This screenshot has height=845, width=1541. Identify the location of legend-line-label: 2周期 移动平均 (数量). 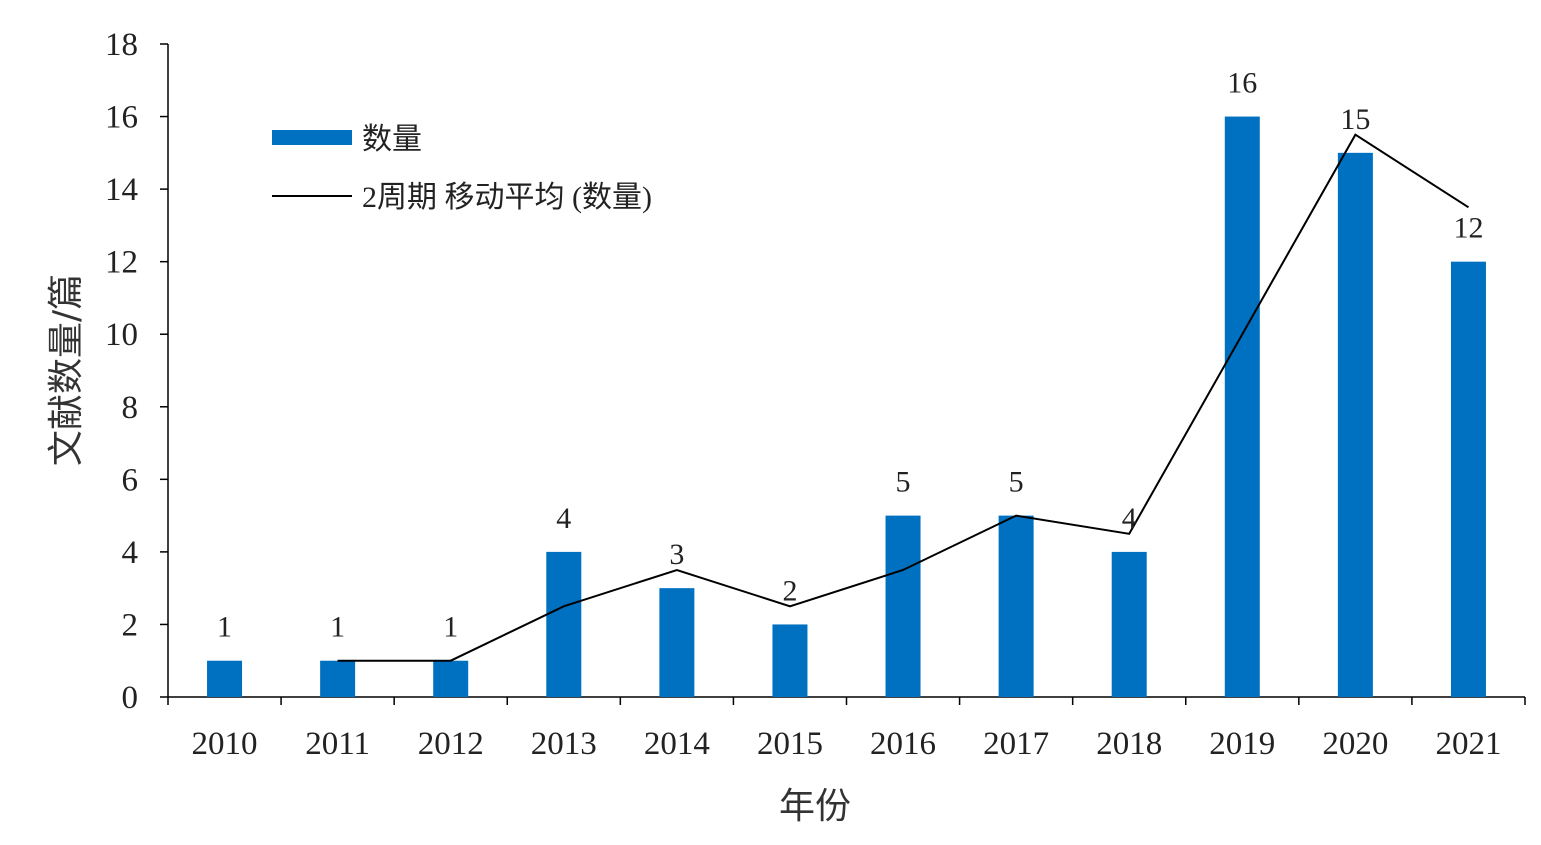
(507, 197).